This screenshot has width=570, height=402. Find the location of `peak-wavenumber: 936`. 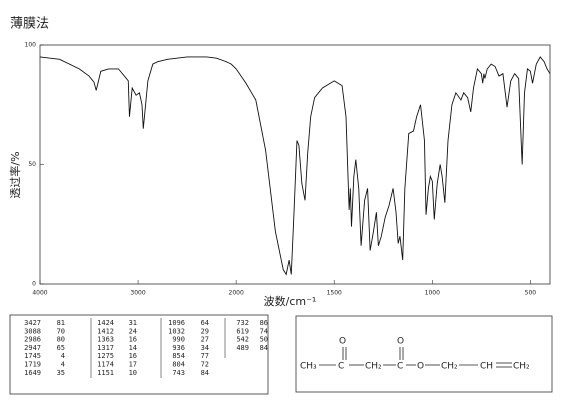

peak-wavenumber: 936 is located at coordinates (178, 348).